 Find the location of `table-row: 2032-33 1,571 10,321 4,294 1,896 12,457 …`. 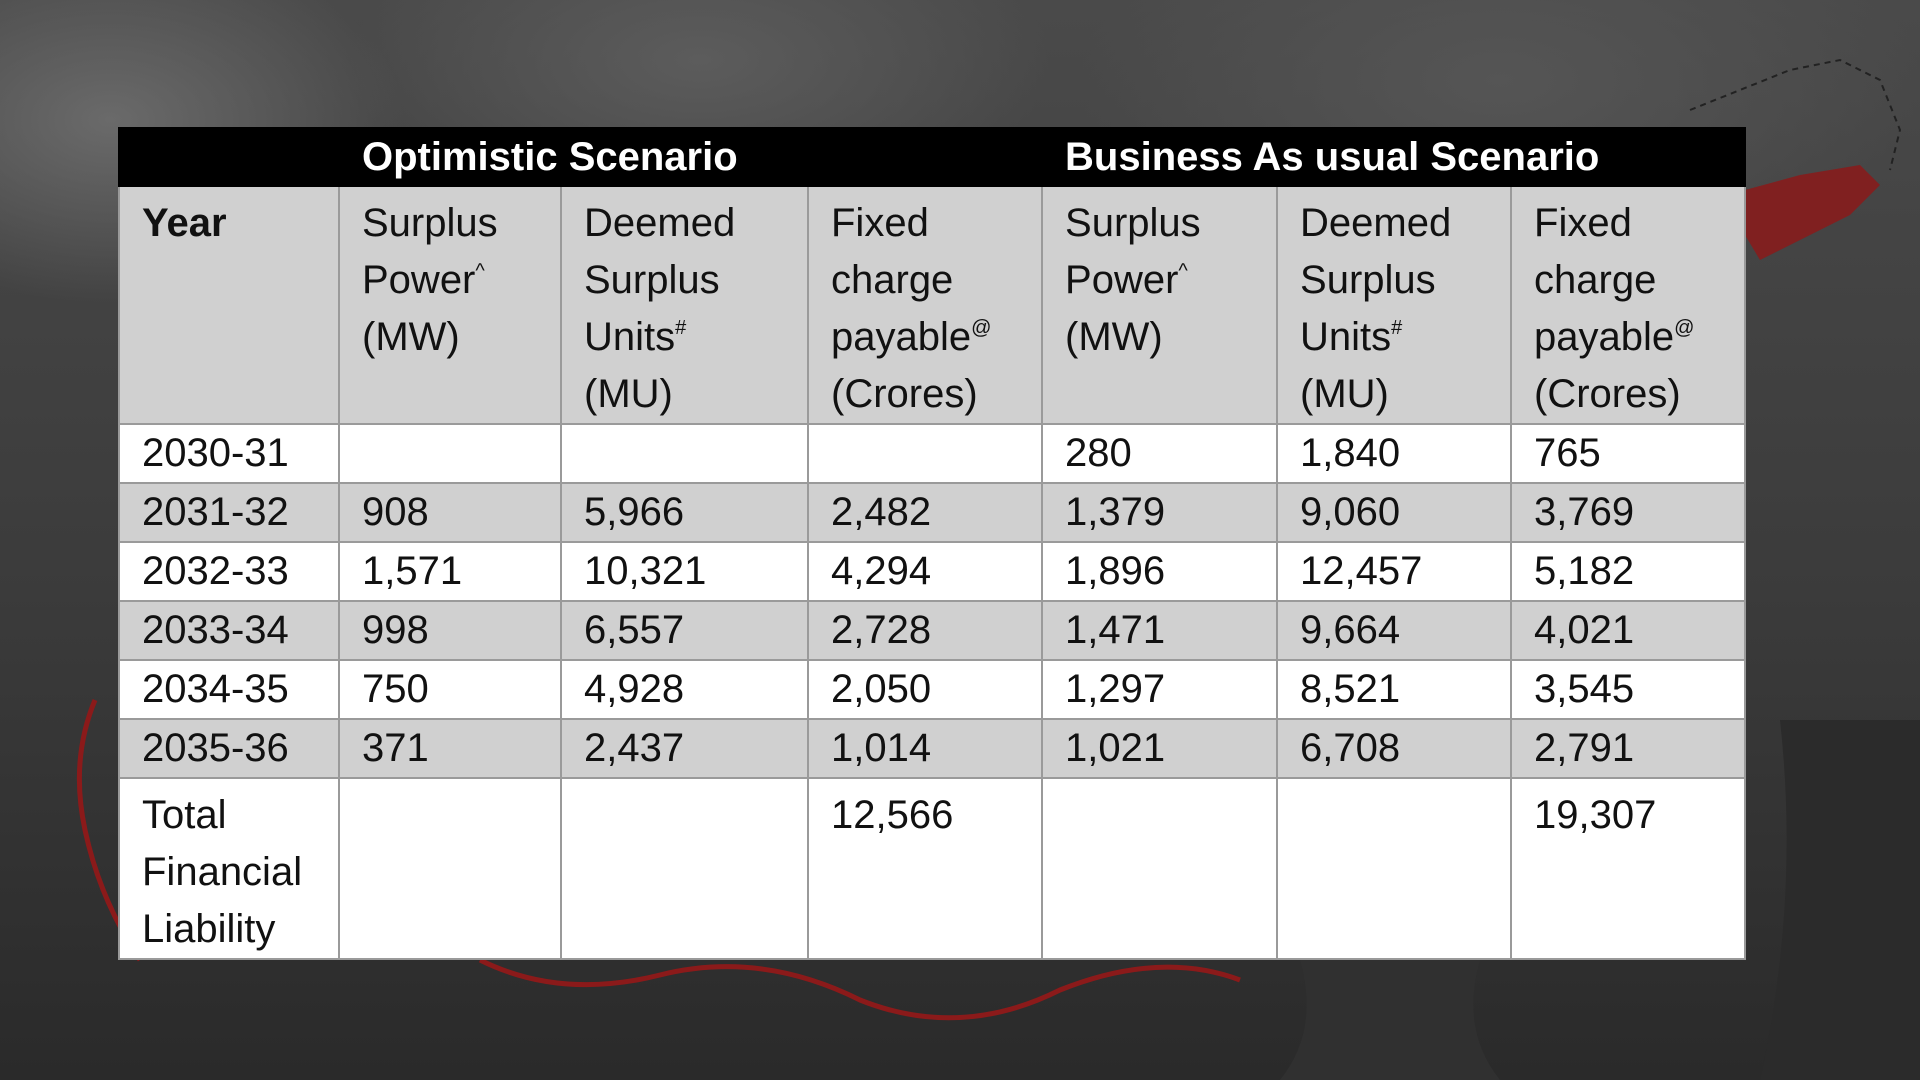

table-row: 2032-33 1,571 10,321 4,294 1,896 12,457 … is located at coordinates (932, 571).